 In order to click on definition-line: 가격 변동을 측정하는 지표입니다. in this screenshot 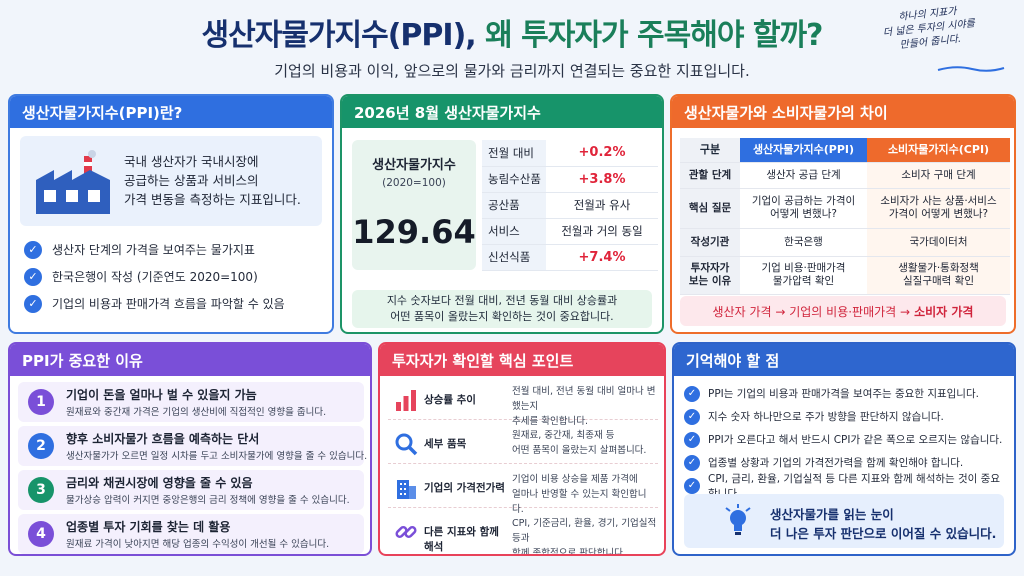, I will do `click(212, 199)`.